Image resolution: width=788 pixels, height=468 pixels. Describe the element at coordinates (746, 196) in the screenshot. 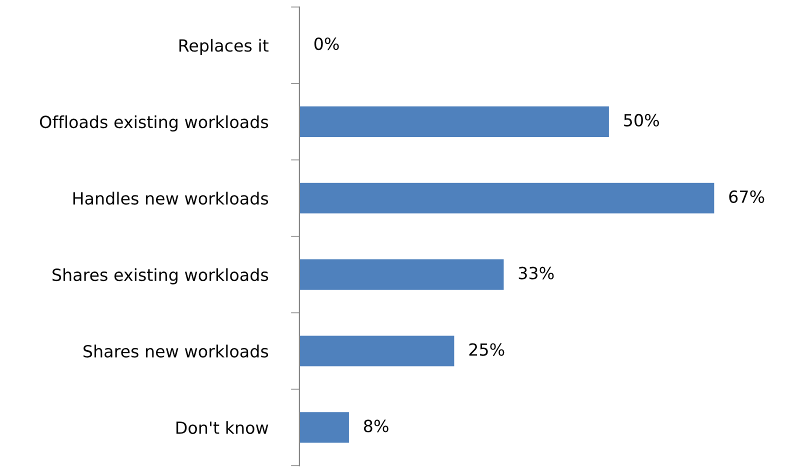

I see `data-label: 67%` at that location.